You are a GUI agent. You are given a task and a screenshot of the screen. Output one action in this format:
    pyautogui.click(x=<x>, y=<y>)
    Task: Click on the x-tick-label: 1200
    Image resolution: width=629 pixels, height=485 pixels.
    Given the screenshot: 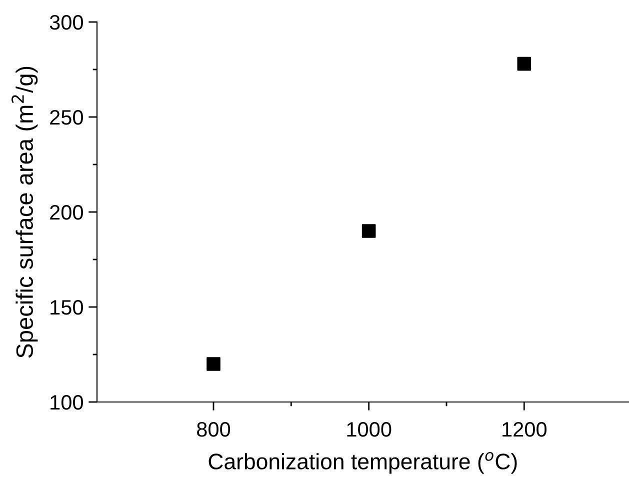 What is the action you would take?
    pyautogui.click(x=524, y=429)
    